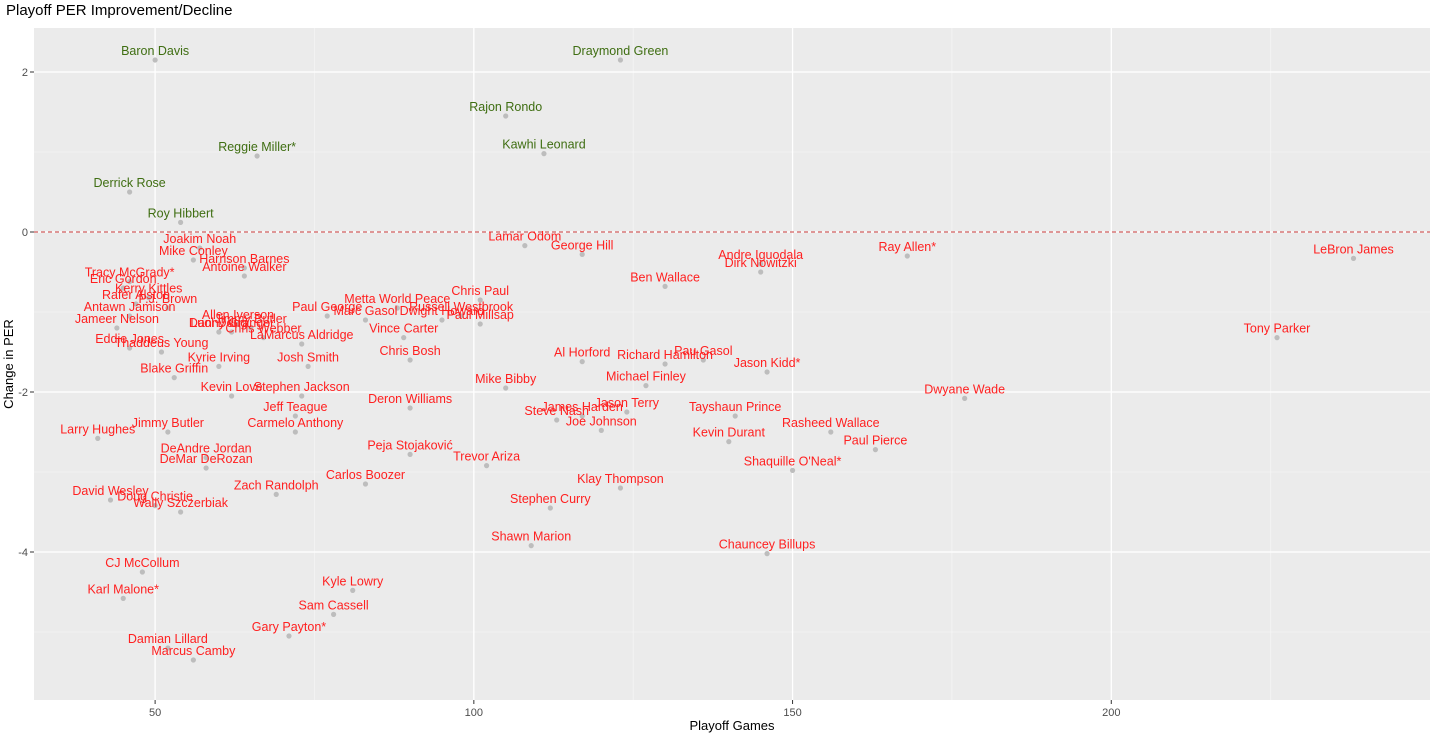 The image size is (1430, 734). Describe the element at coordinates (480, 291) in the screenshot. I see `point-label: Chris Paul` at that location.